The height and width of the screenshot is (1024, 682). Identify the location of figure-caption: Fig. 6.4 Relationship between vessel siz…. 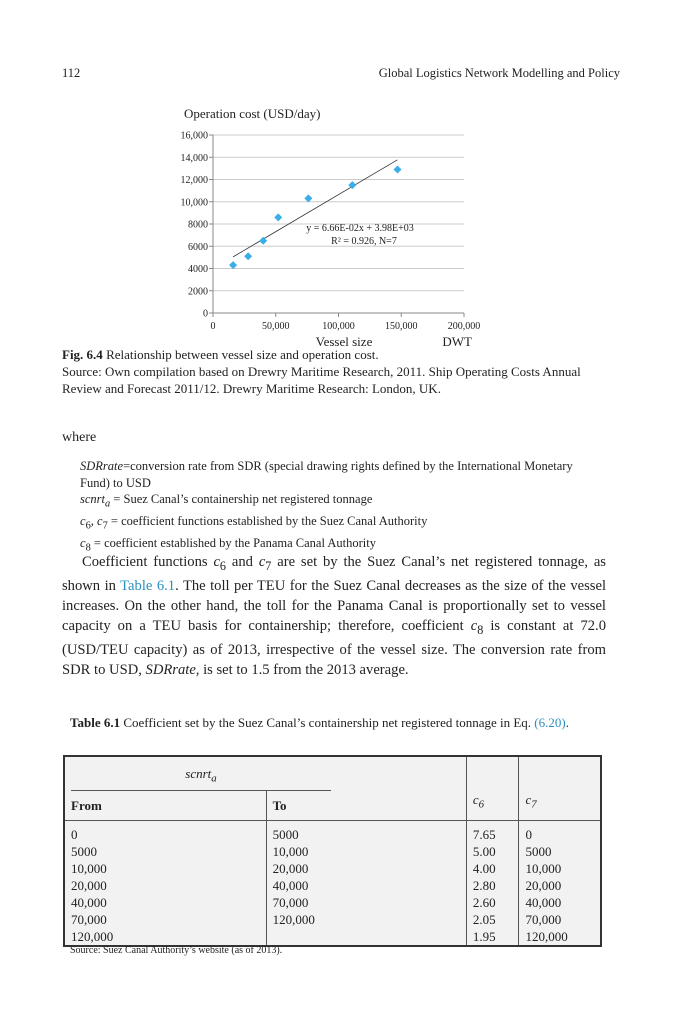
(332, 371).